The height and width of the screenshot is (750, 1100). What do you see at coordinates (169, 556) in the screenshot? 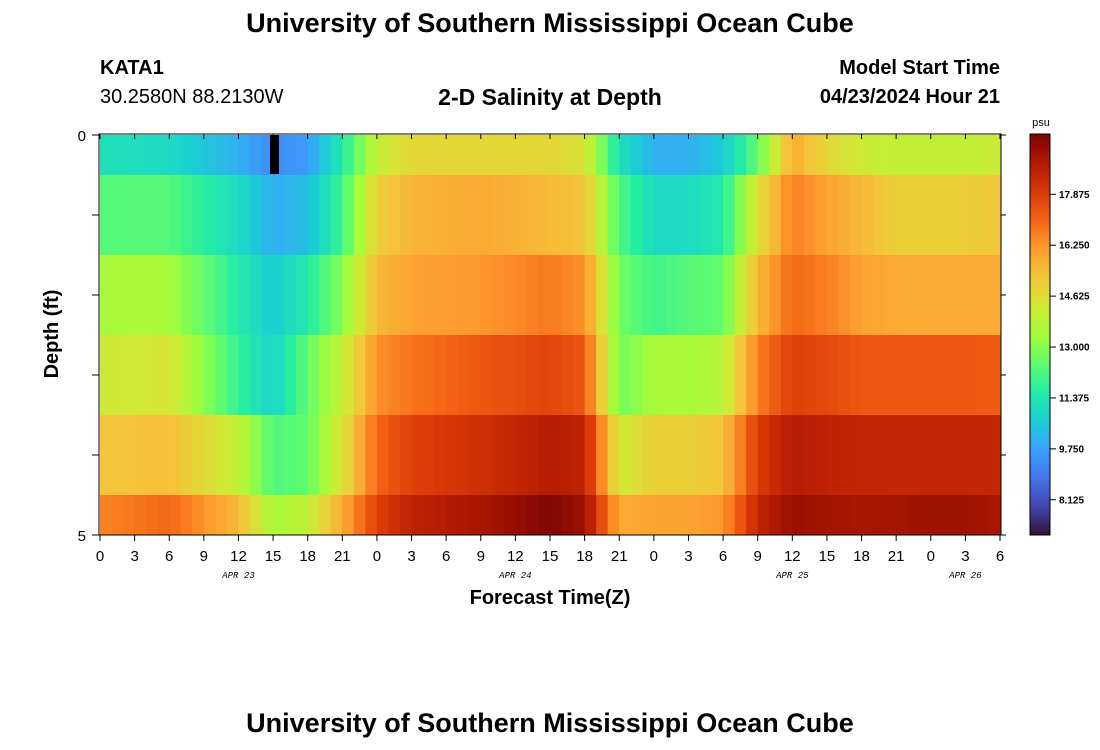
I see `x-tick-label: 6` at bounding box center [169, 556].